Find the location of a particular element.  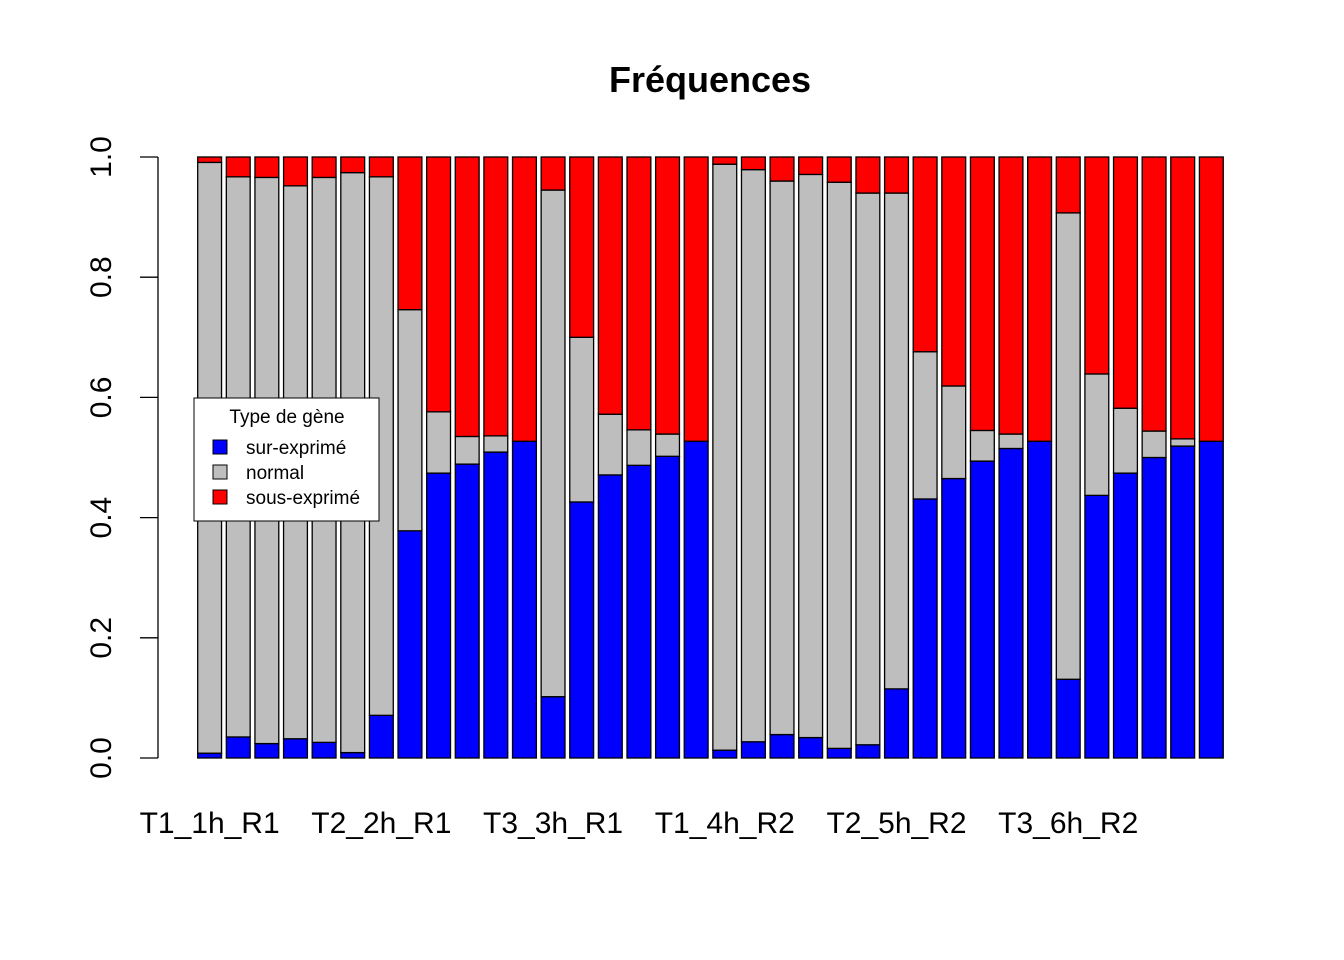

bar-31-sur-exprime is located at coordinates (1068, 718).